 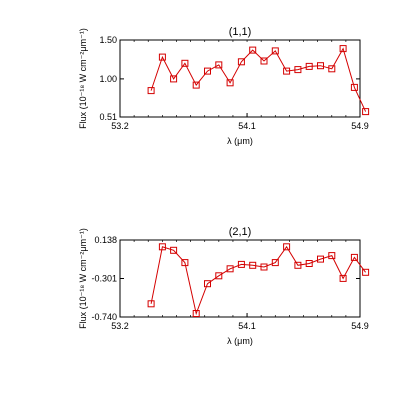 What do you see at coordinates (104, 317) in the screenshot?
I see `y-tick-label: -0.740` at bounding box center [104, 317].